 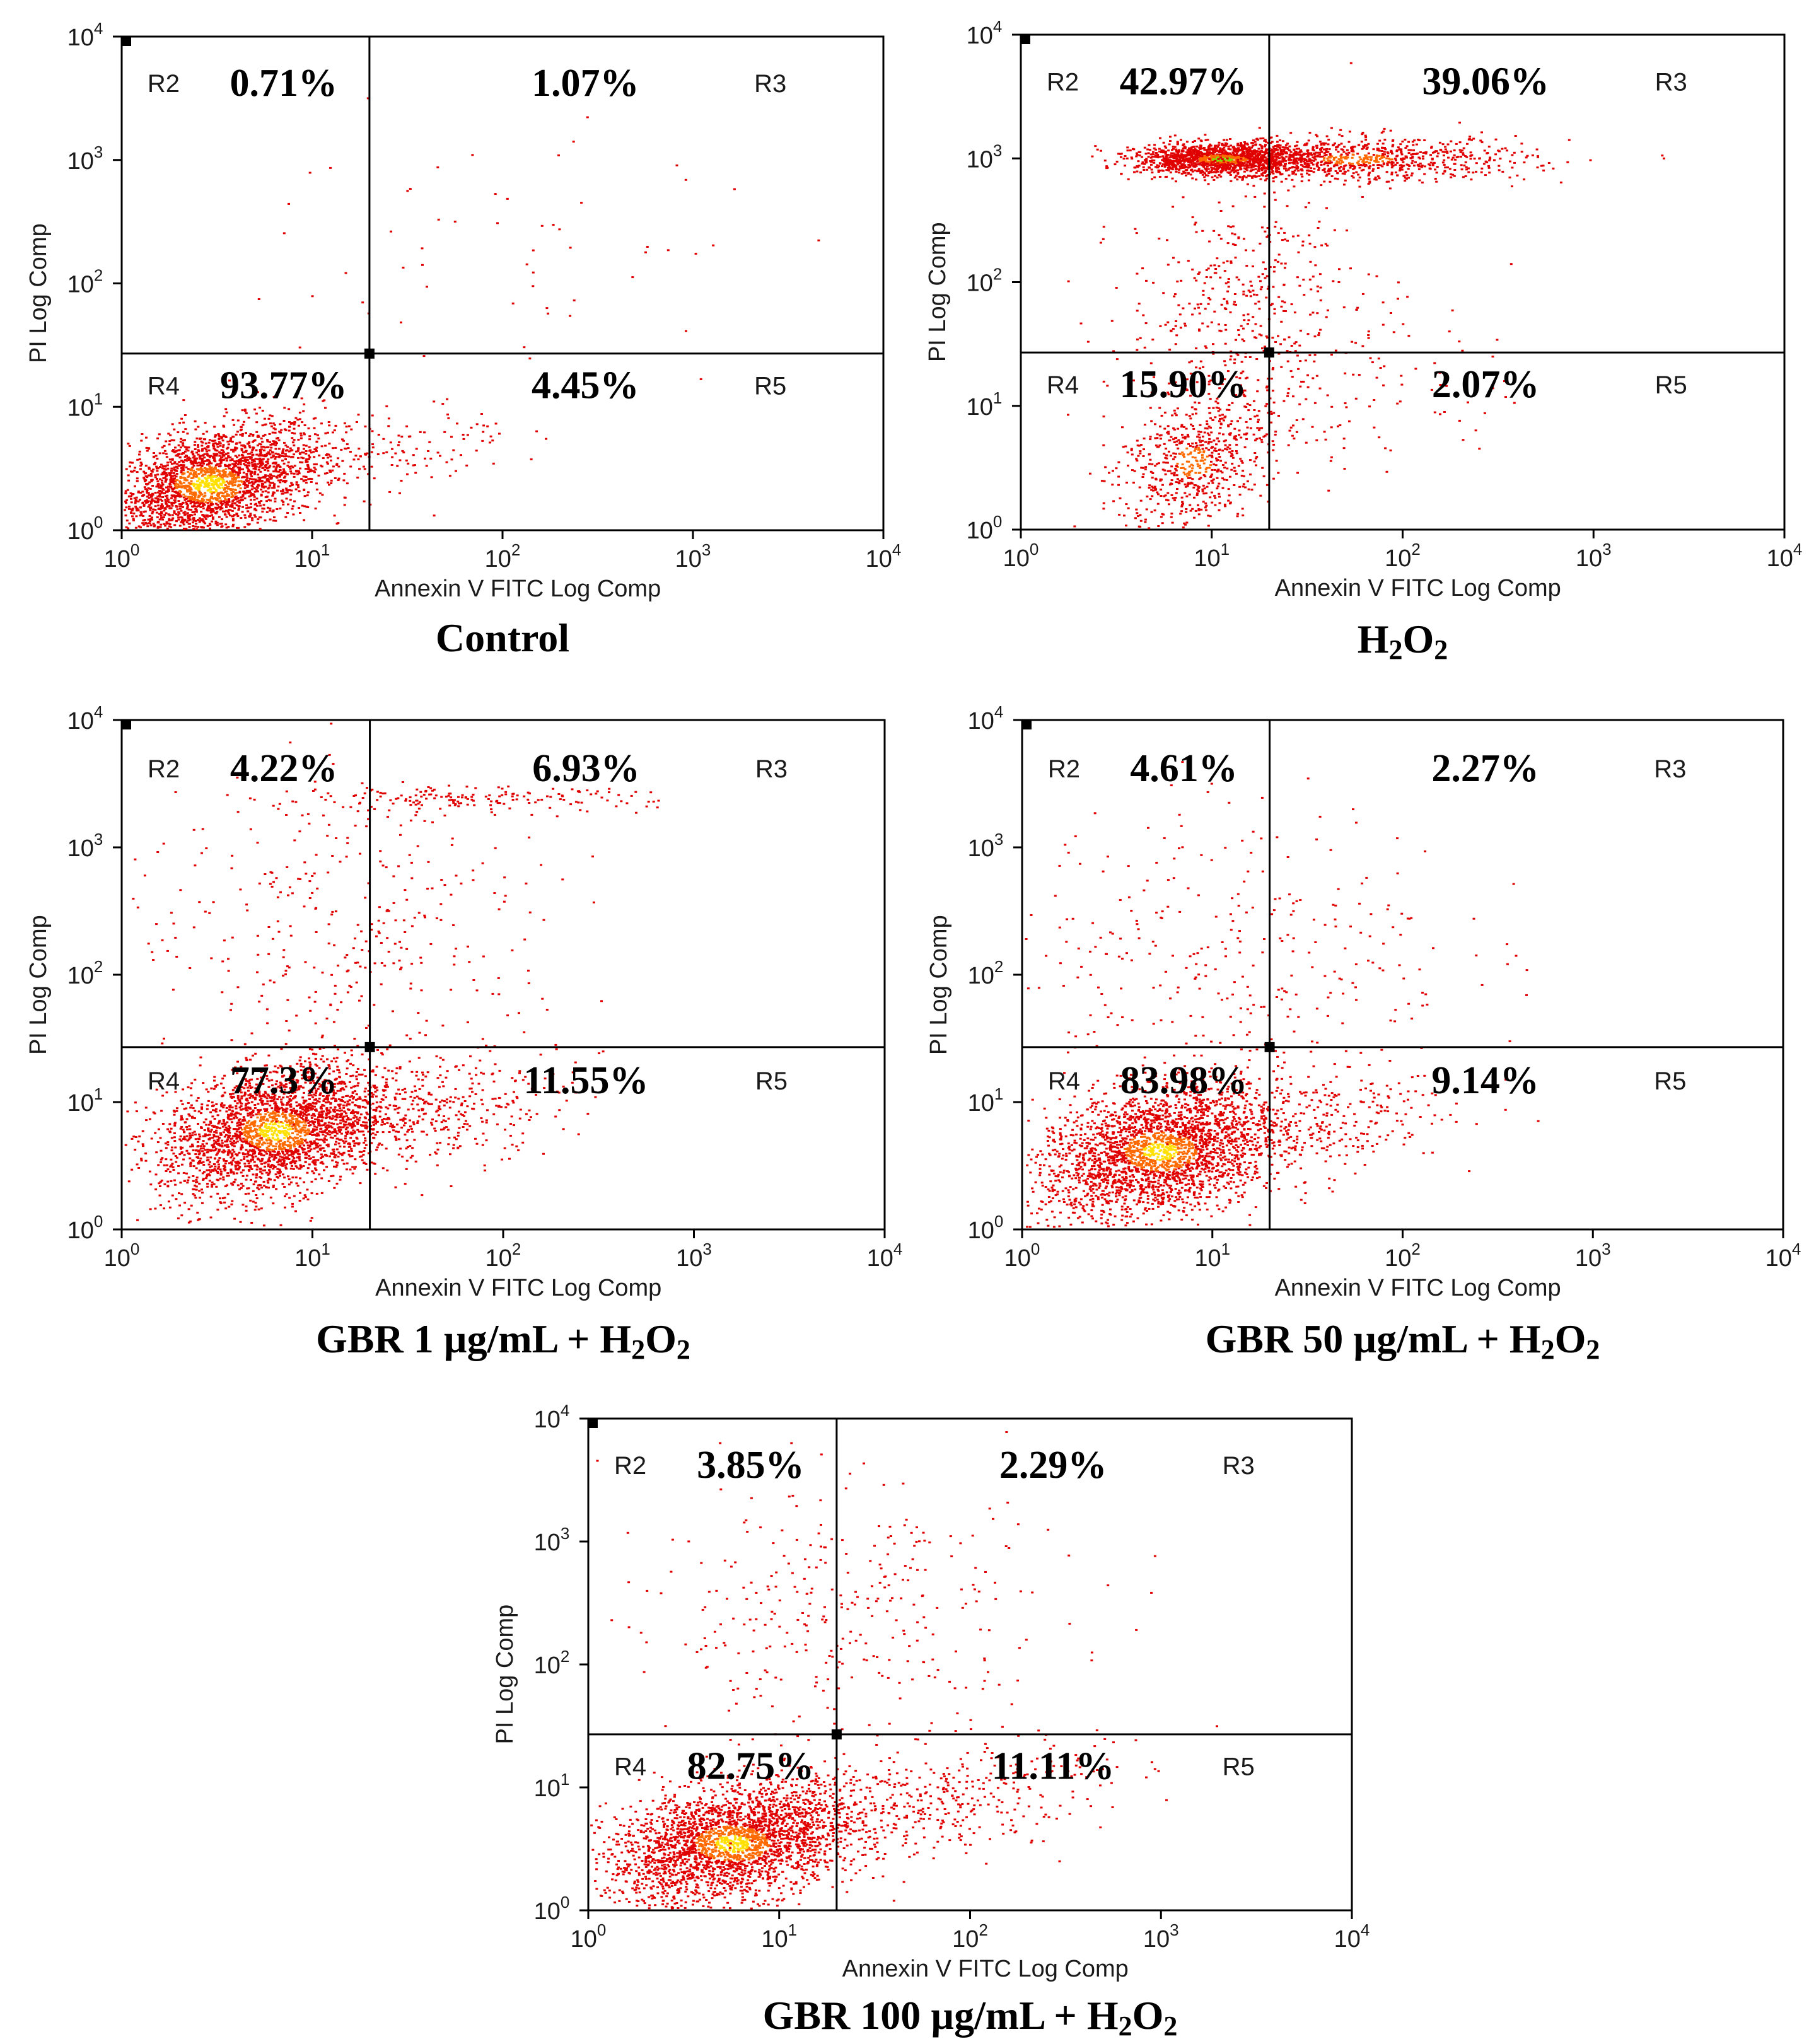 What do you see at coordinates (122, 556) in the screenshot?
I see `x-tick-label: 100` at bounding box center [122, 556].